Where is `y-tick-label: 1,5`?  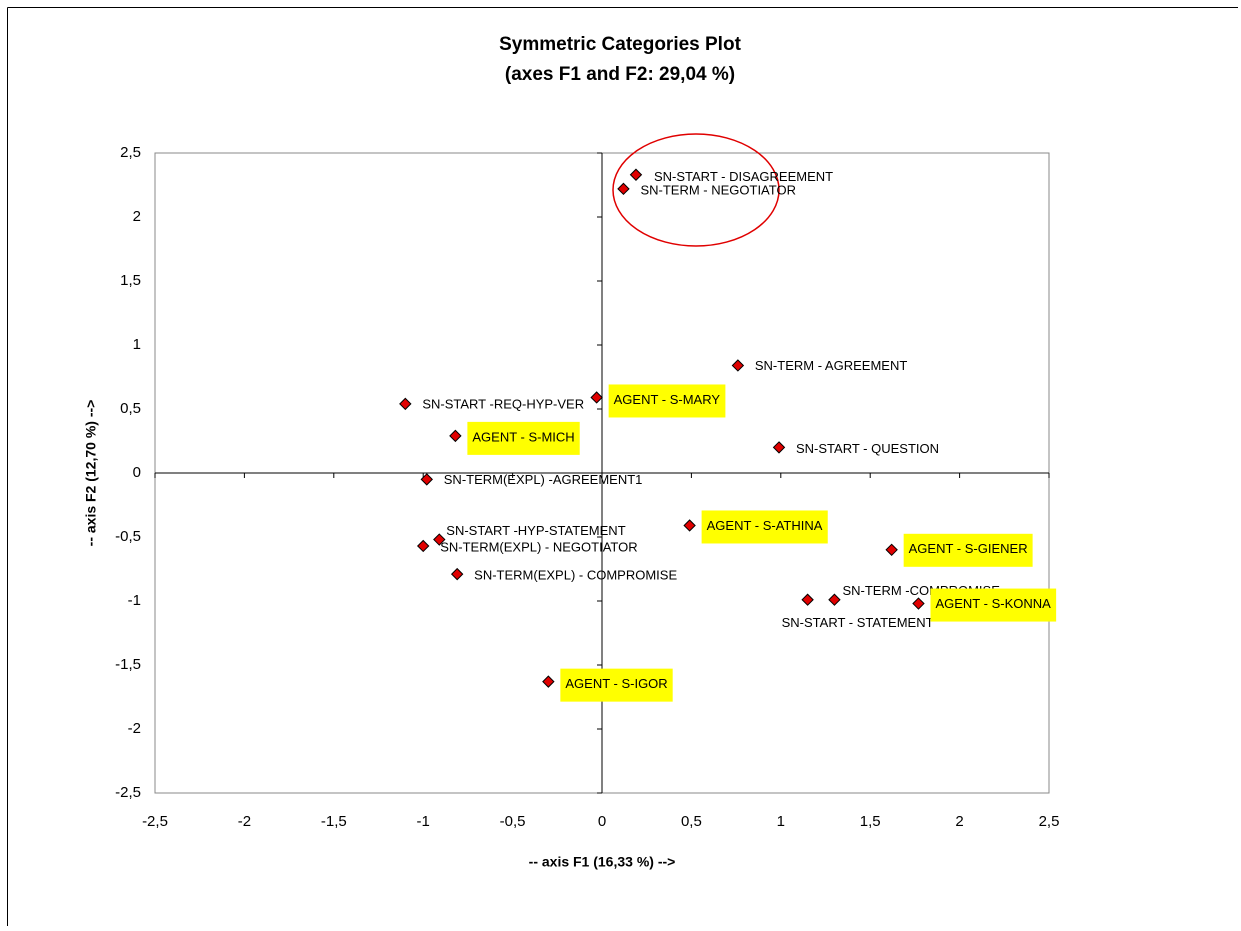
y-tick-label: 1,5 is located at coordinates (130, 280).